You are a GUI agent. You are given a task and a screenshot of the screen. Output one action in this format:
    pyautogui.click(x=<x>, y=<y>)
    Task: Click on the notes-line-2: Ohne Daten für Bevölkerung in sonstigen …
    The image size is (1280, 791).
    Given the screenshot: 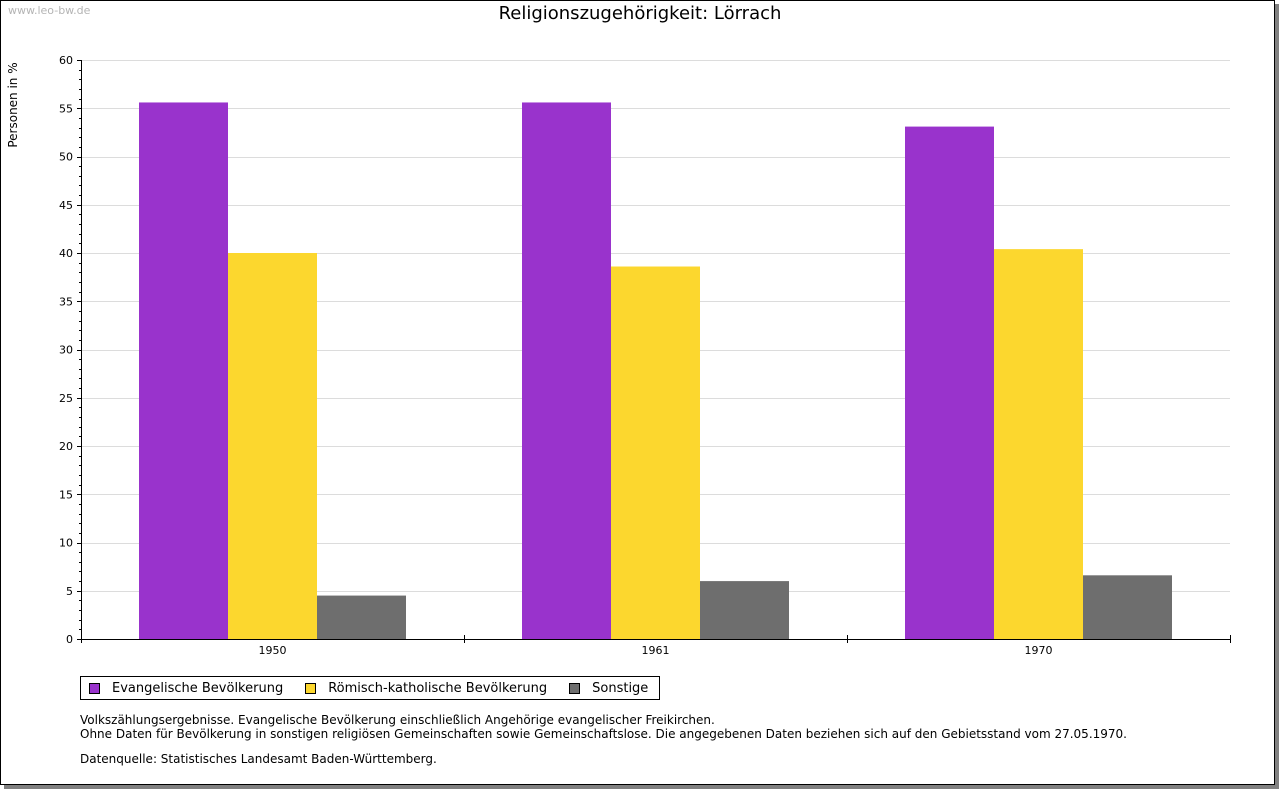 What is the action you would take?
    pyautogui.click(x=603, y=734)
    